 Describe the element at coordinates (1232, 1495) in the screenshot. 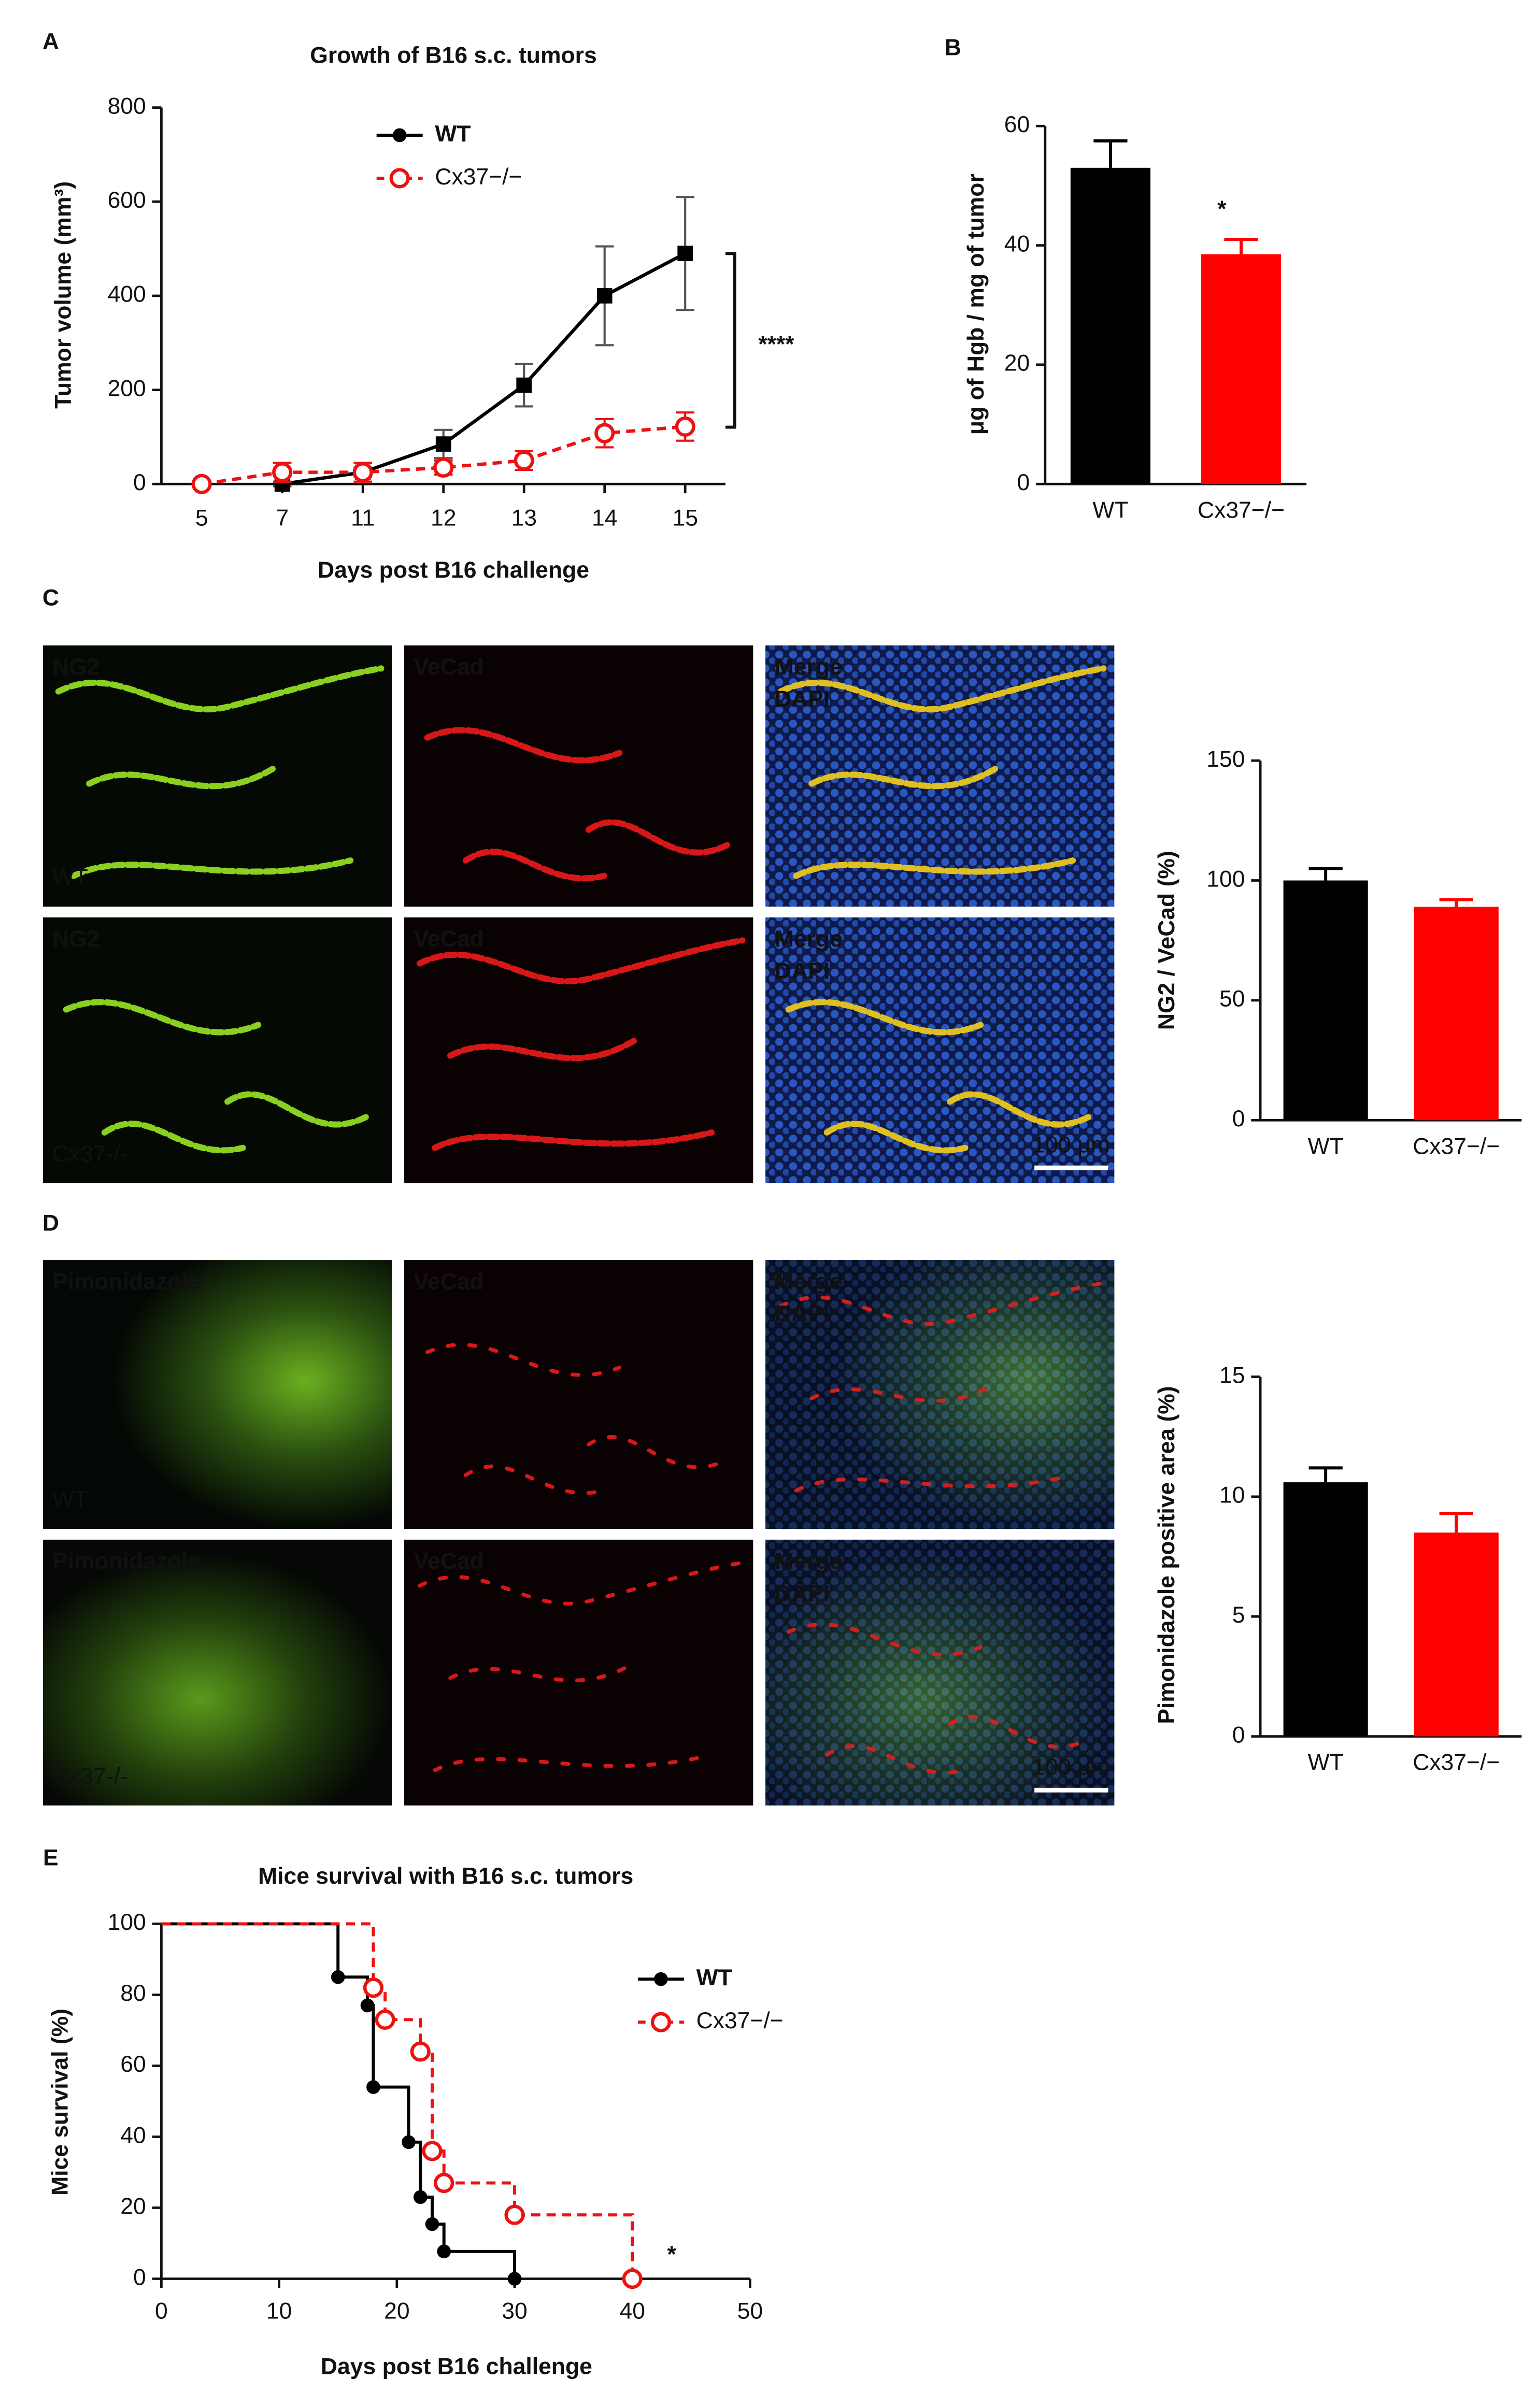

I see `y-tick-label: 10` at that location.